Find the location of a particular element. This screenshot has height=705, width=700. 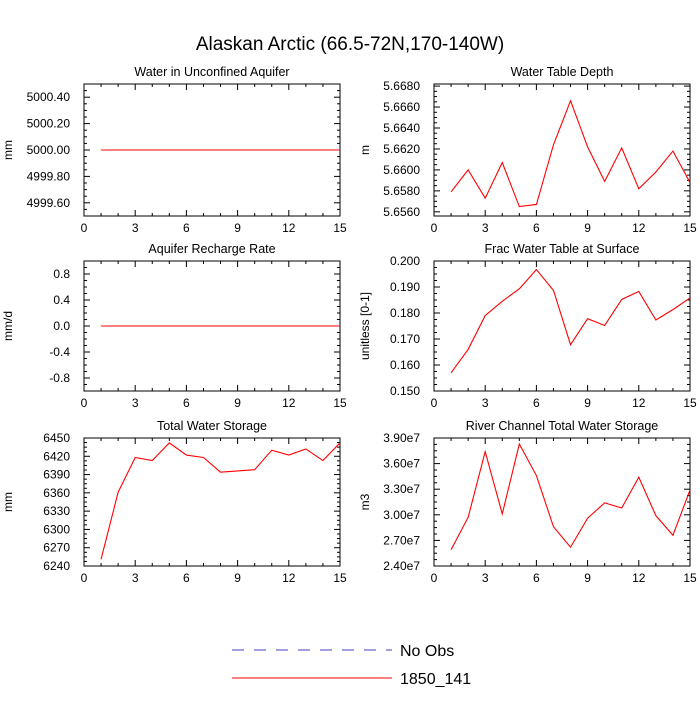

y-tick-label: 0.150 is located at coordinates (405, 391).